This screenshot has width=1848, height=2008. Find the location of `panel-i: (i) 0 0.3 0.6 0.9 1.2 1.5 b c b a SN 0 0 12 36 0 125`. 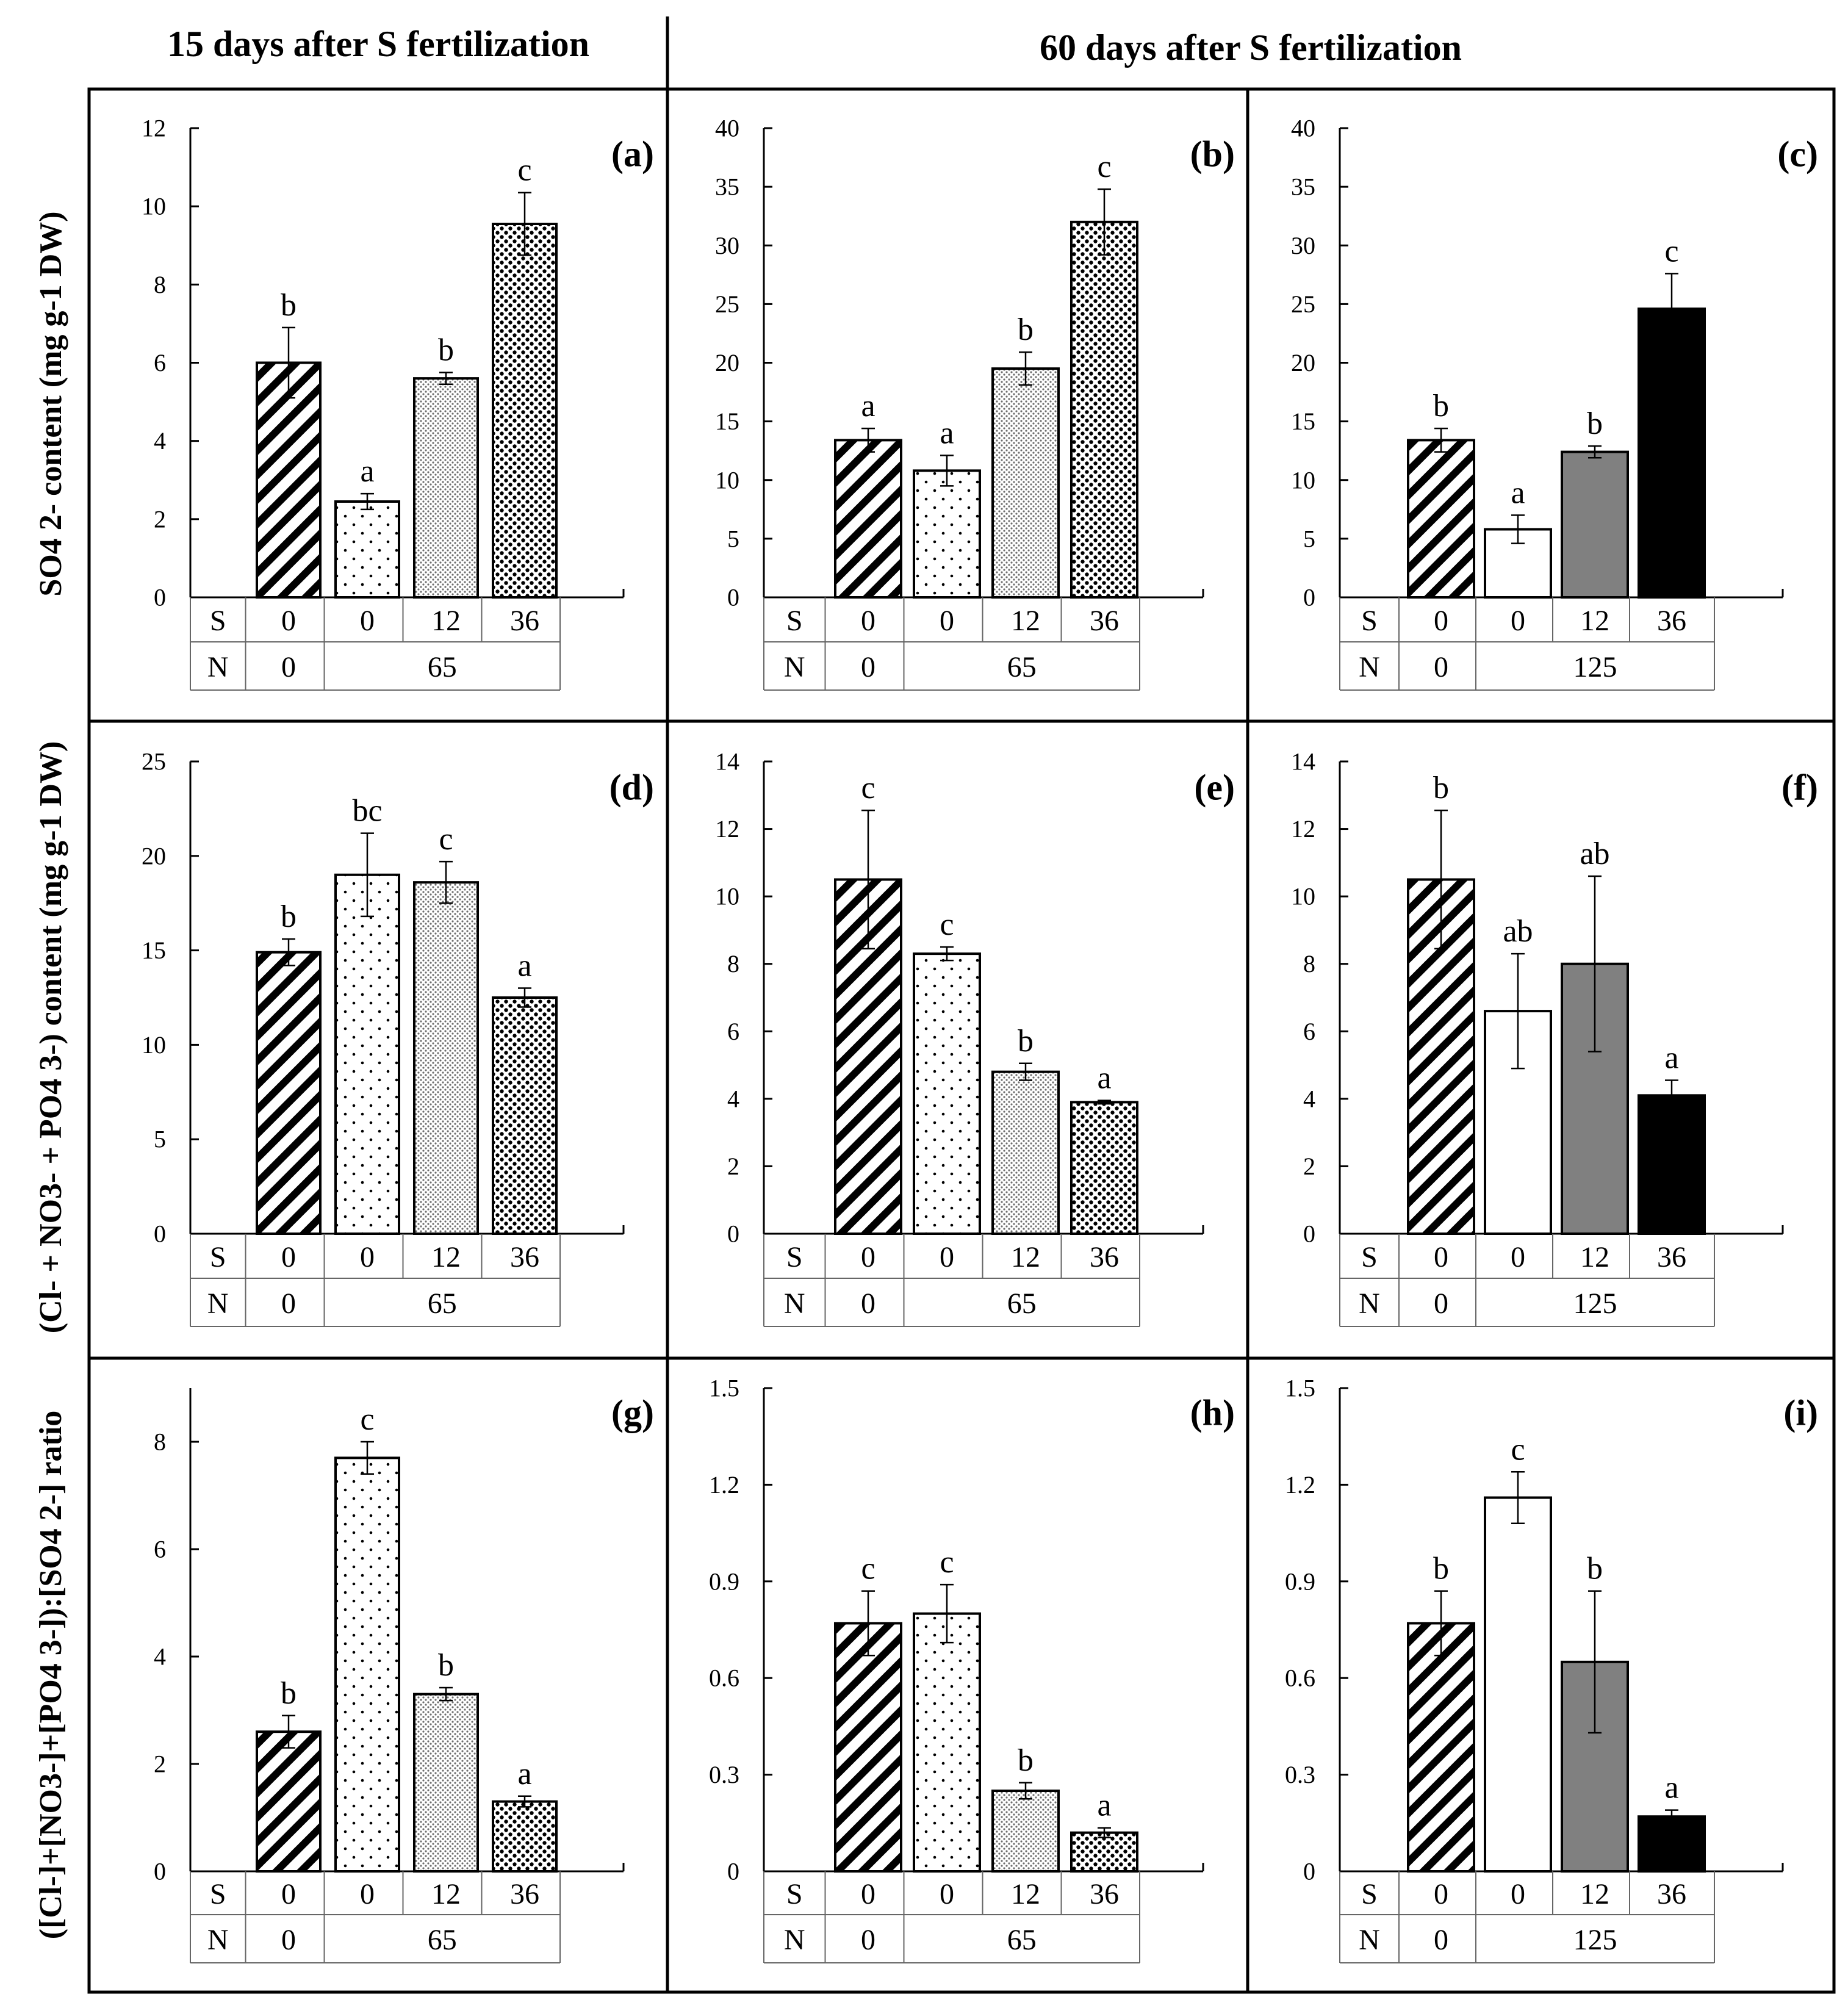

panel-i: (i) 0 0.3 0.6 0.9 1.2 1.5 b c b a SN 0 0 12 36 0 125 is located at coordinates (1551, 1669).